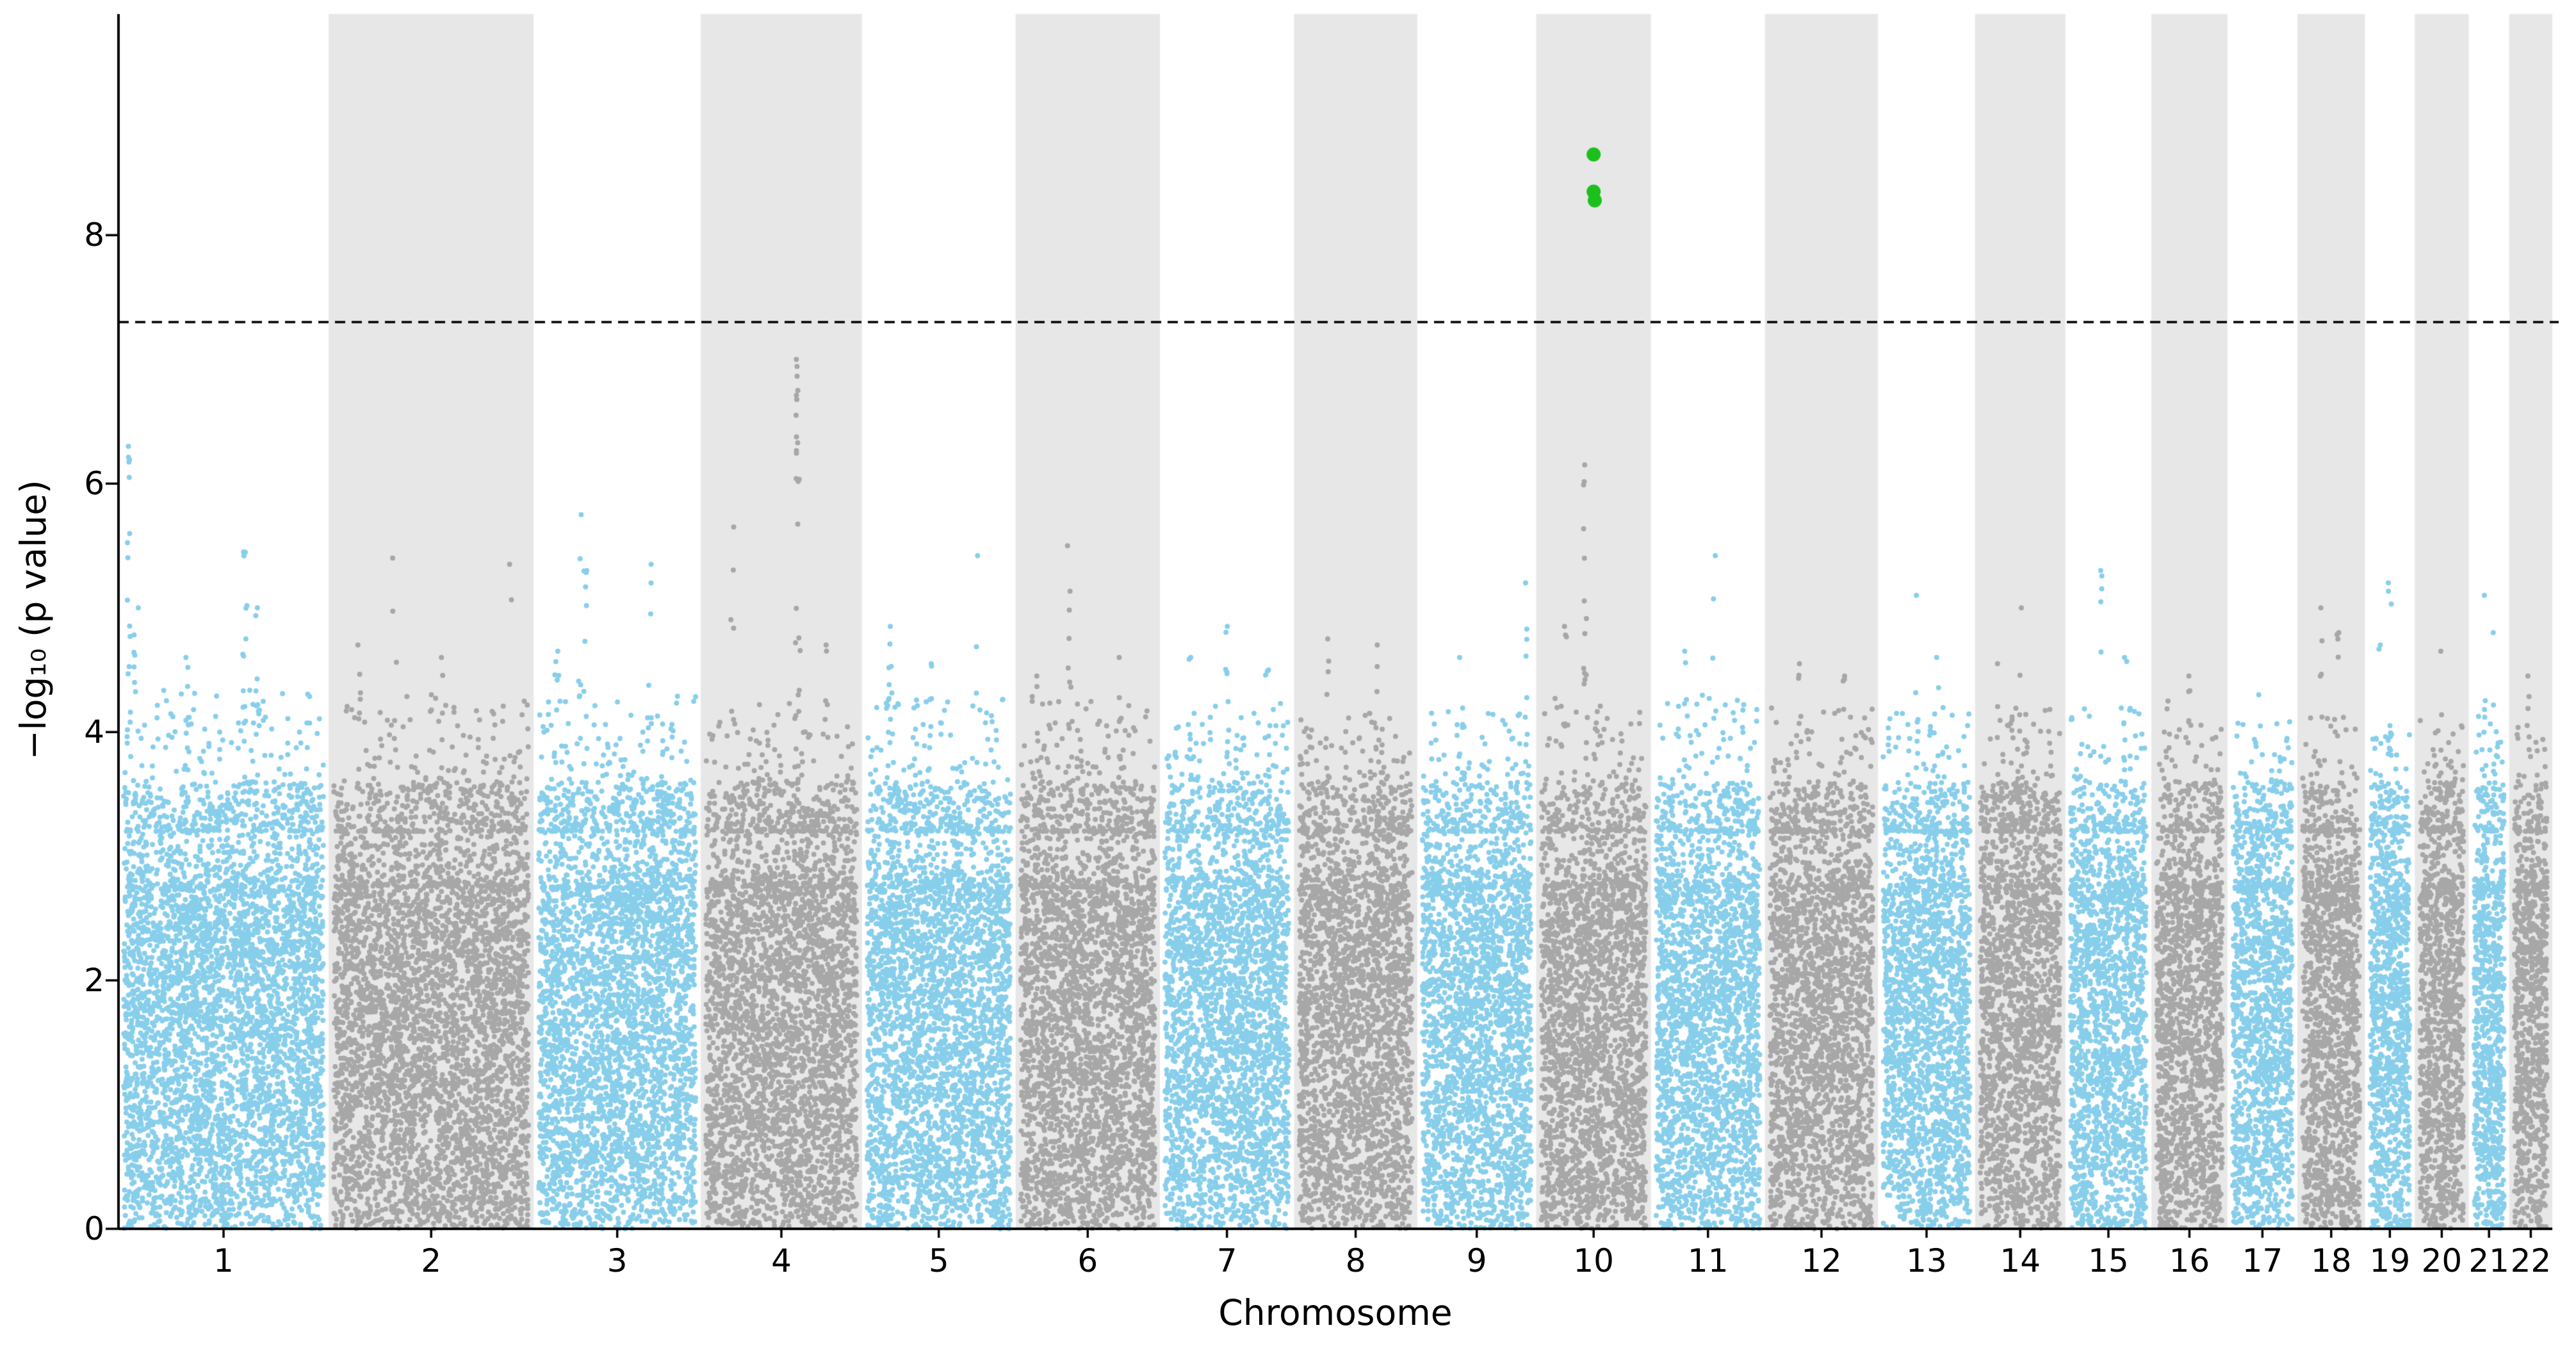  What do you see at coordinates (1593, 1260) in the screenshot?
I see `x-tick-label: 10` at bounding box center [1593, 1260].